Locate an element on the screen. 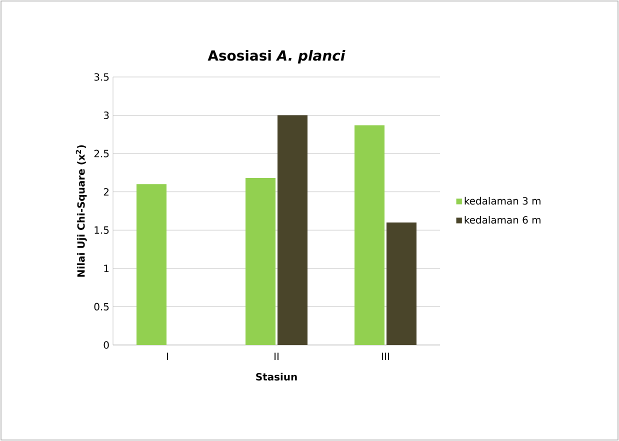 The image size is (619, 441). x-tick-label: III is located at coordinates (385, 356).